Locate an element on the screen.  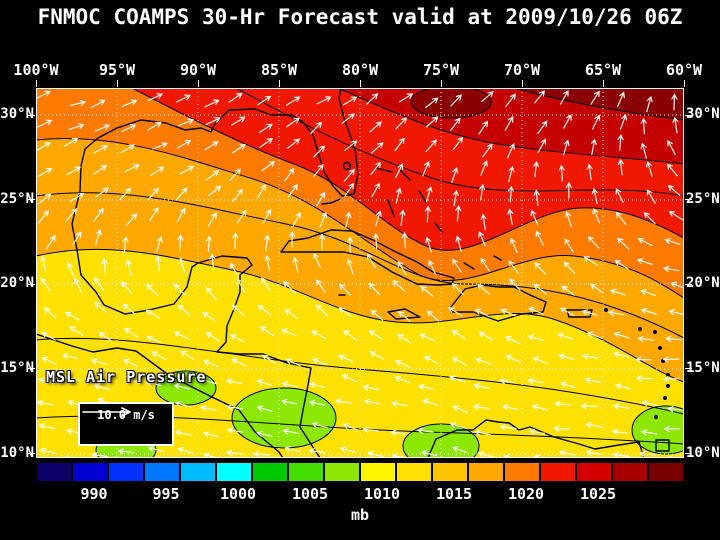
lesser-antilles-islands is located at coordinates (637, 363).